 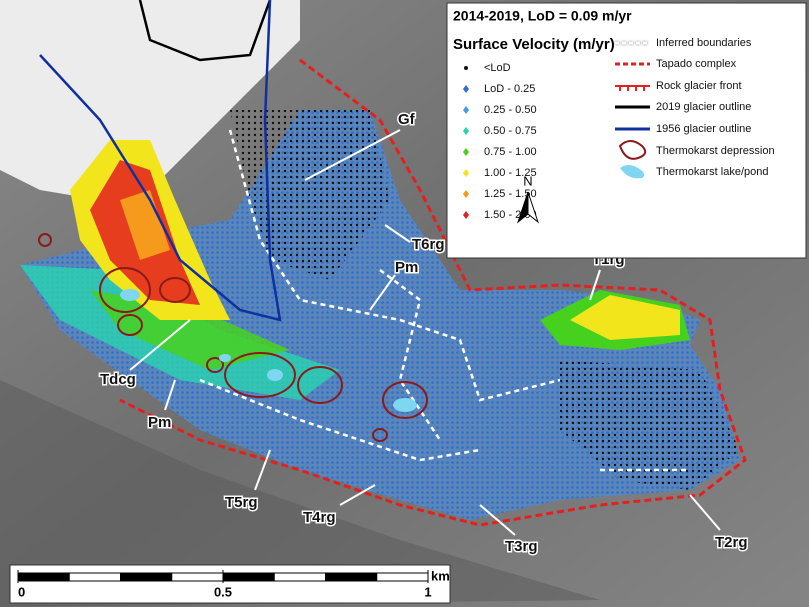 I want to click on scale-box, so click(x=230, y=584).